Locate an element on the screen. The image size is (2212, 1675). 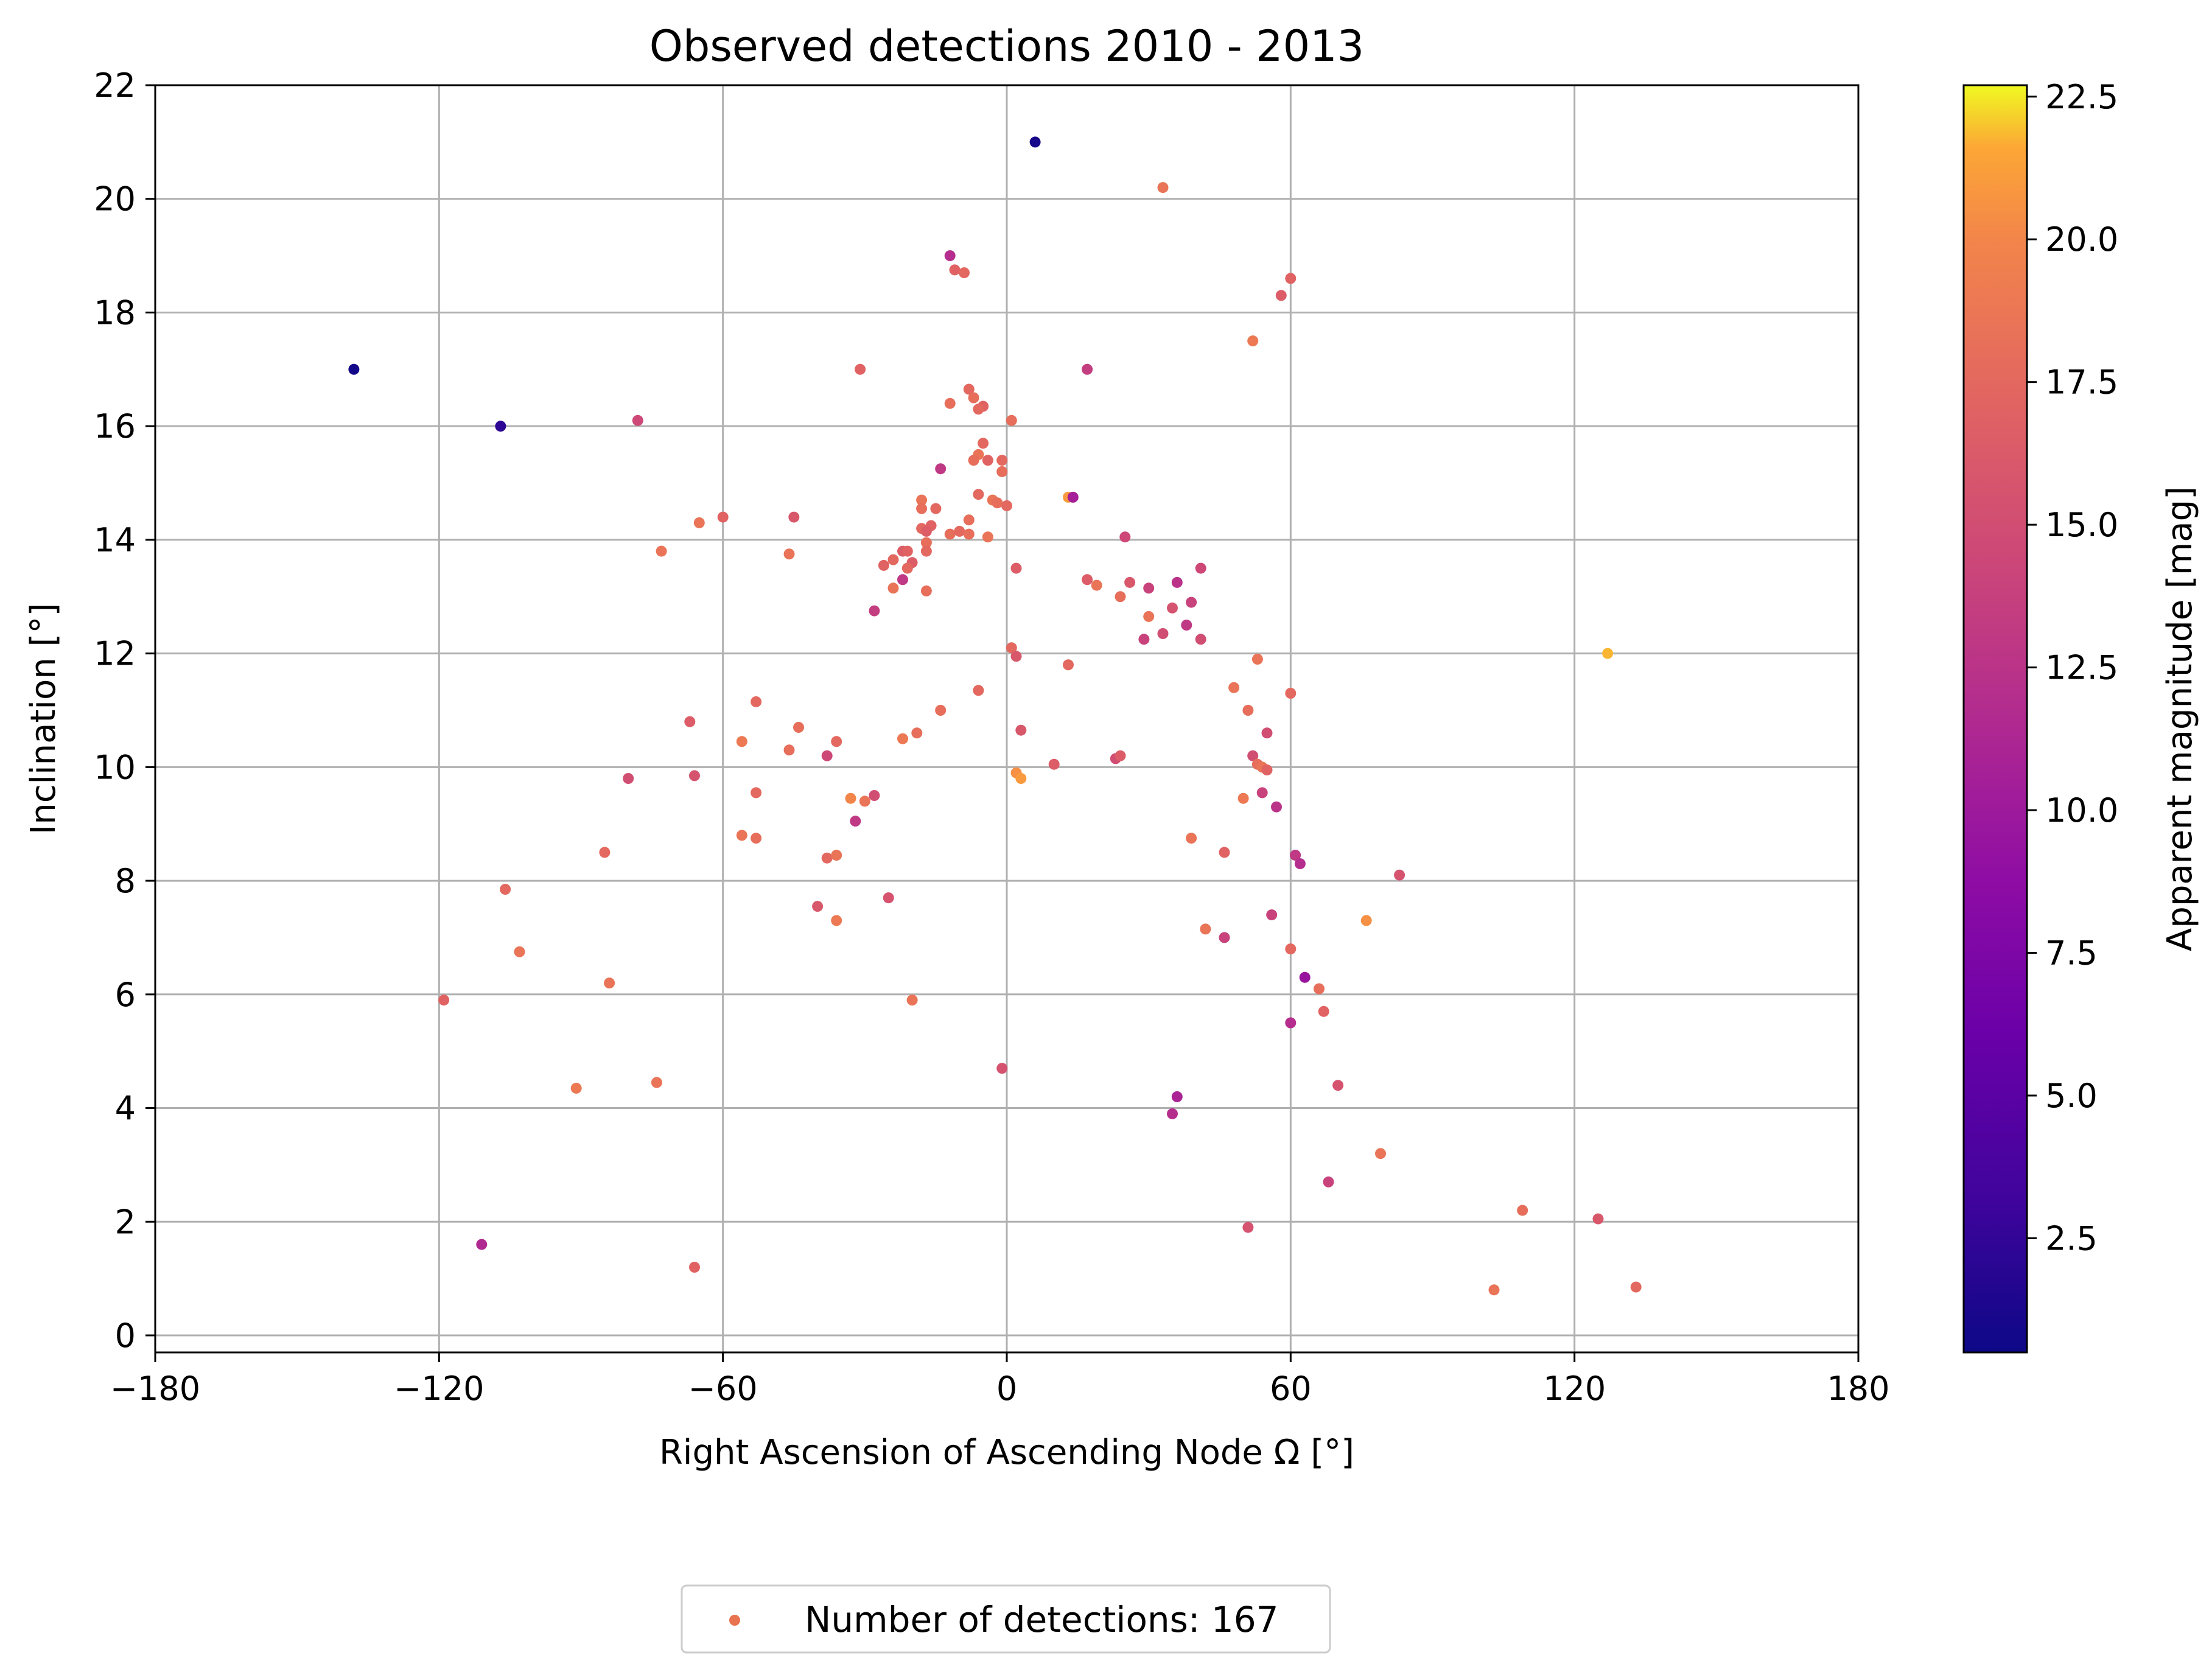
colorbar-label: Apparent magnitude [mag] is located at coordinates (2180, 719).